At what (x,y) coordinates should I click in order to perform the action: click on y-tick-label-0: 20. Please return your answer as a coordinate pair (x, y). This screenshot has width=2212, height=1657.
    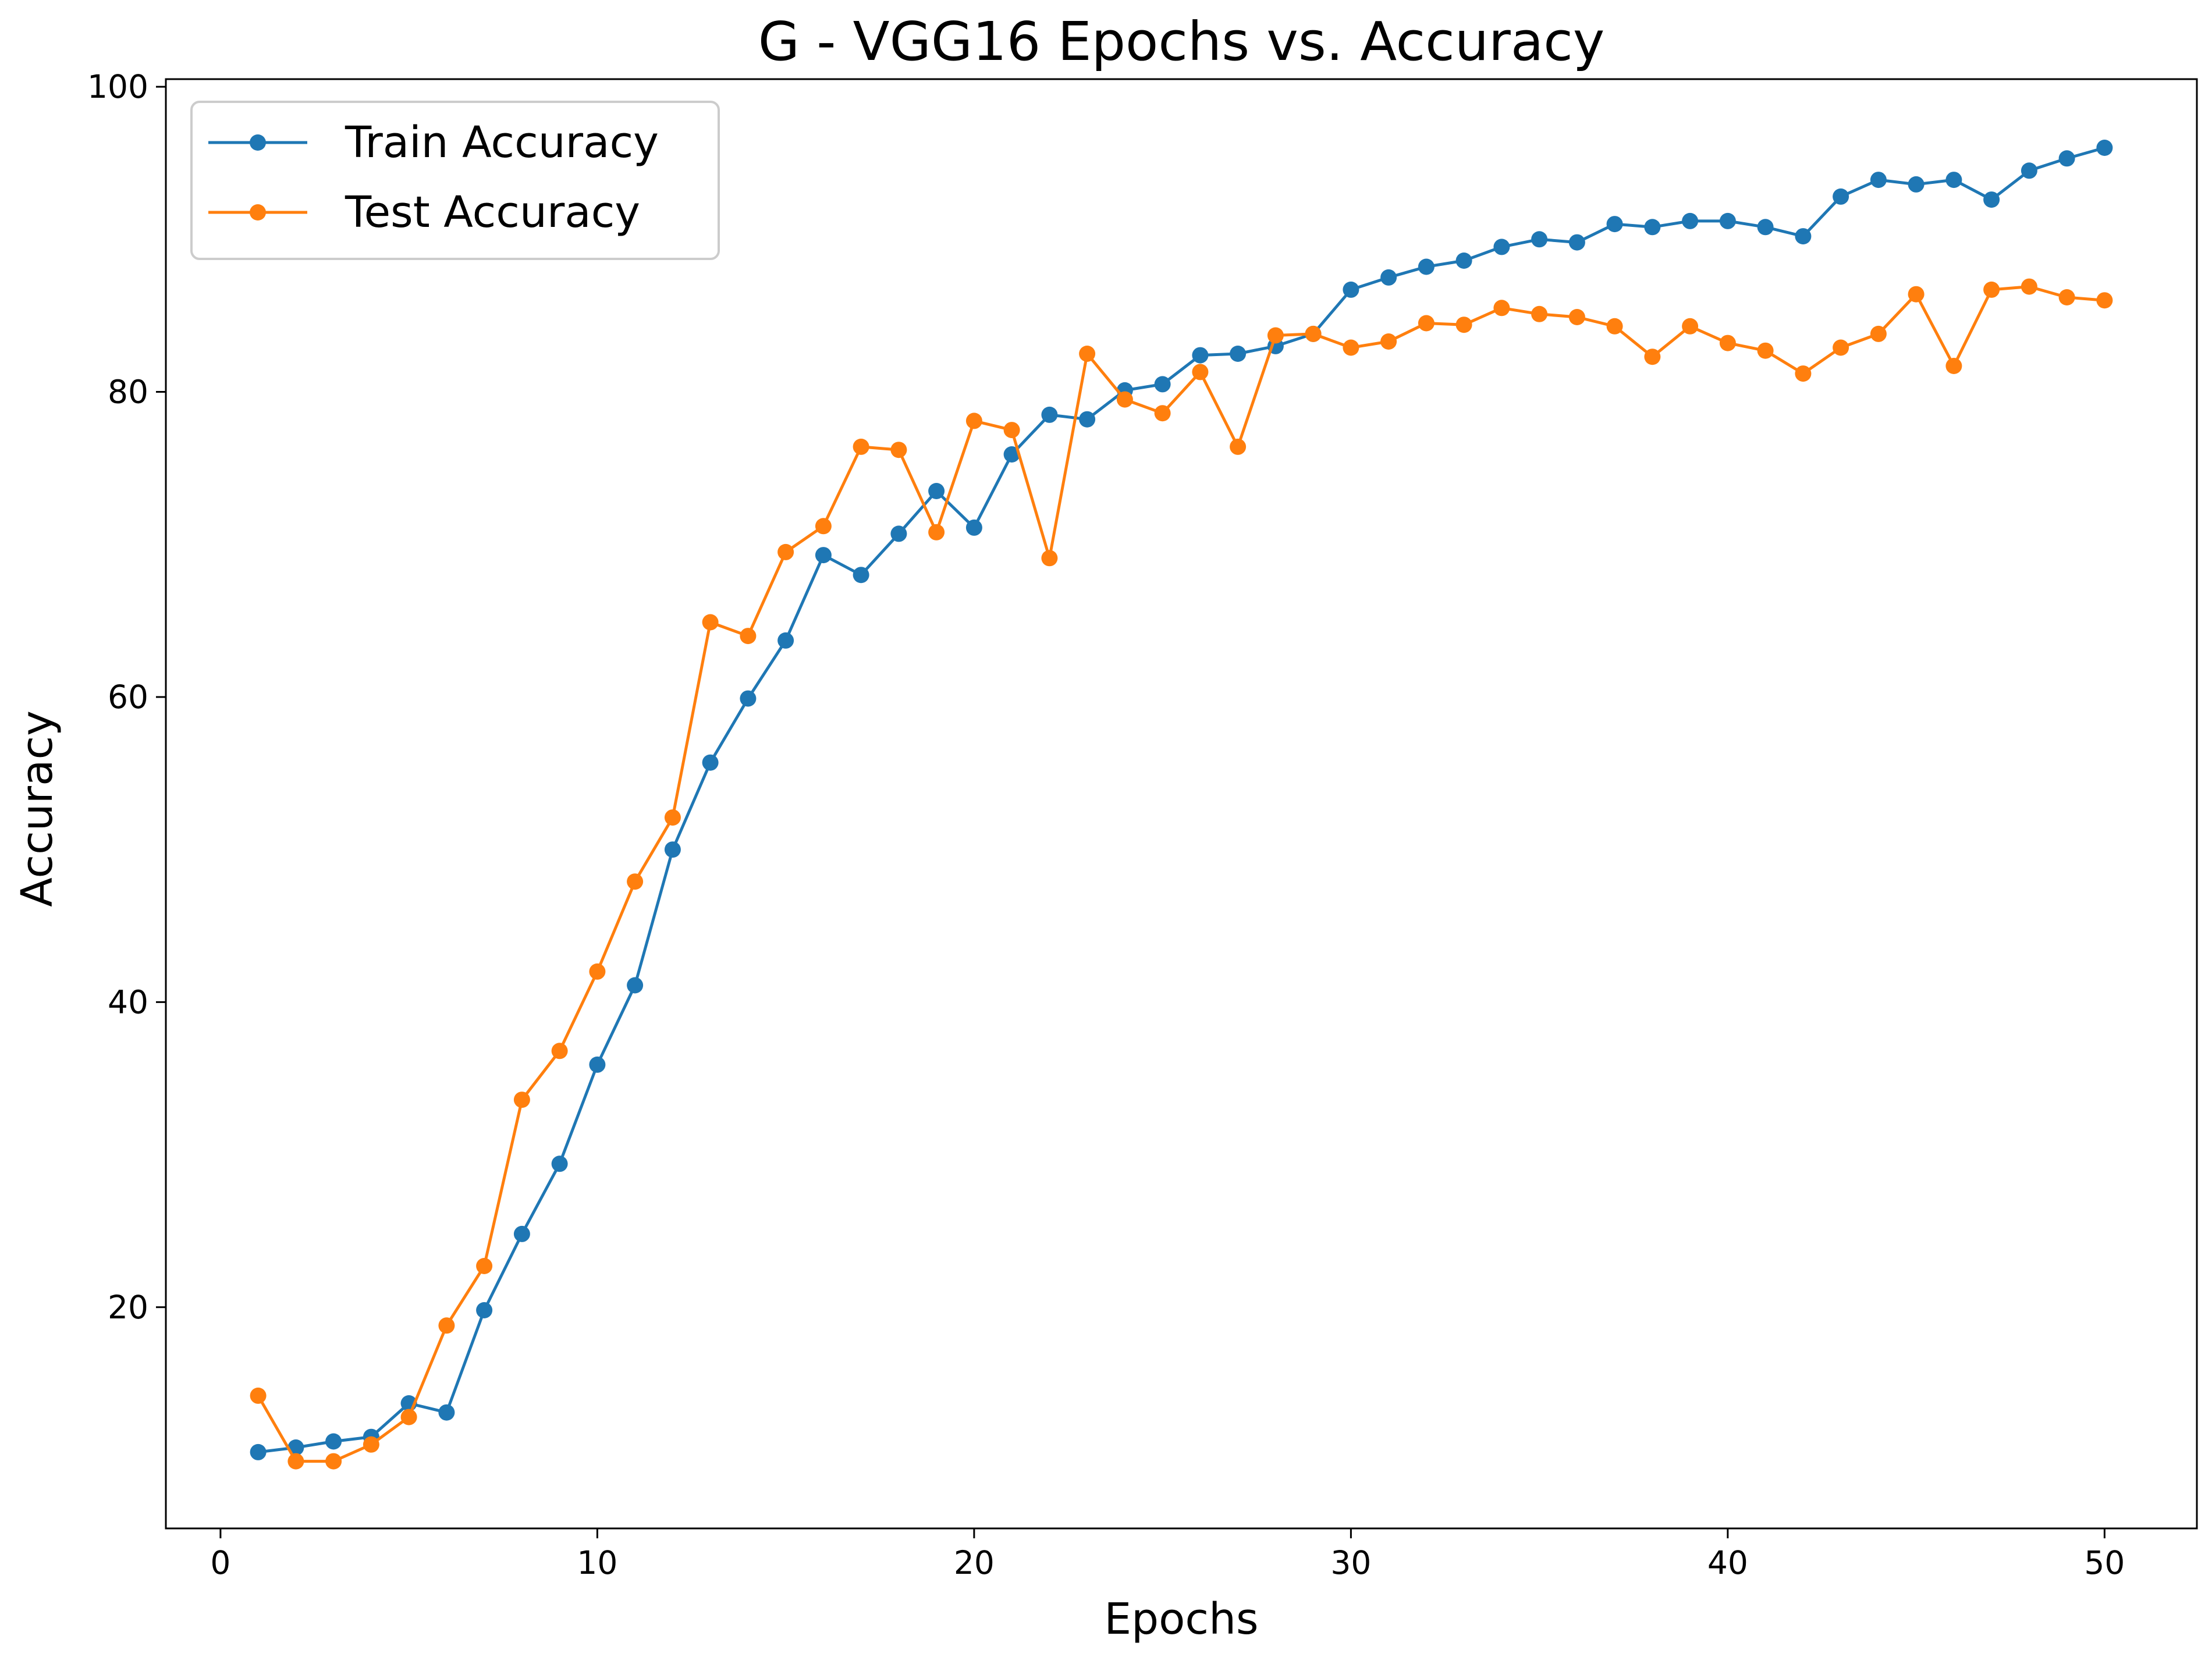
    Looking at the image, I should click on (128, 1307).